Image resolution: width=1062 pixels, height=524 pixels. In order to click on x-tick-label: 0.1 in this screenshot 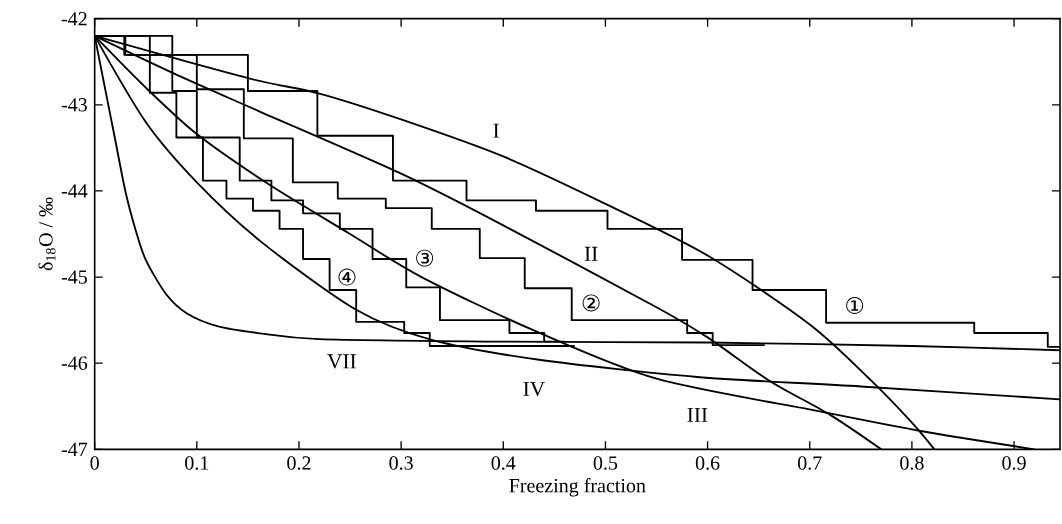, I will do `click(197, 463)`.